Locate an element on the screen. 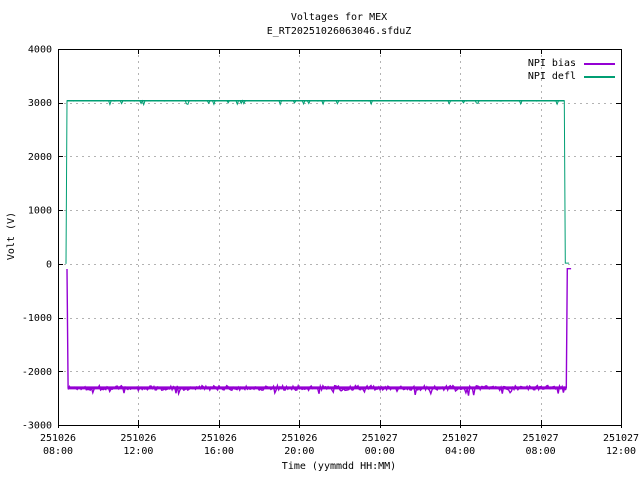 The image size is (640, 480). legend-item-npi-defl: NPI defl is located at coordinates (565, 76).